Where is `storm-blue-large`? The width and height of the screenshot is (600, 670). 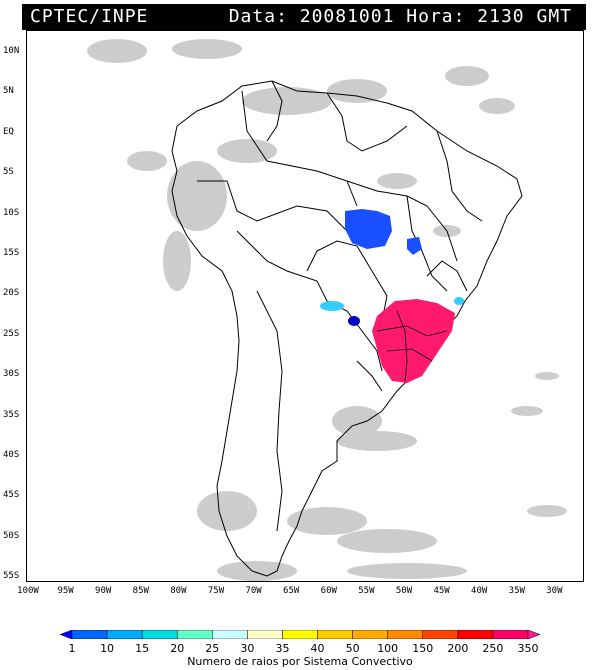
storm-blue-large is located at coordinates (368, 229).